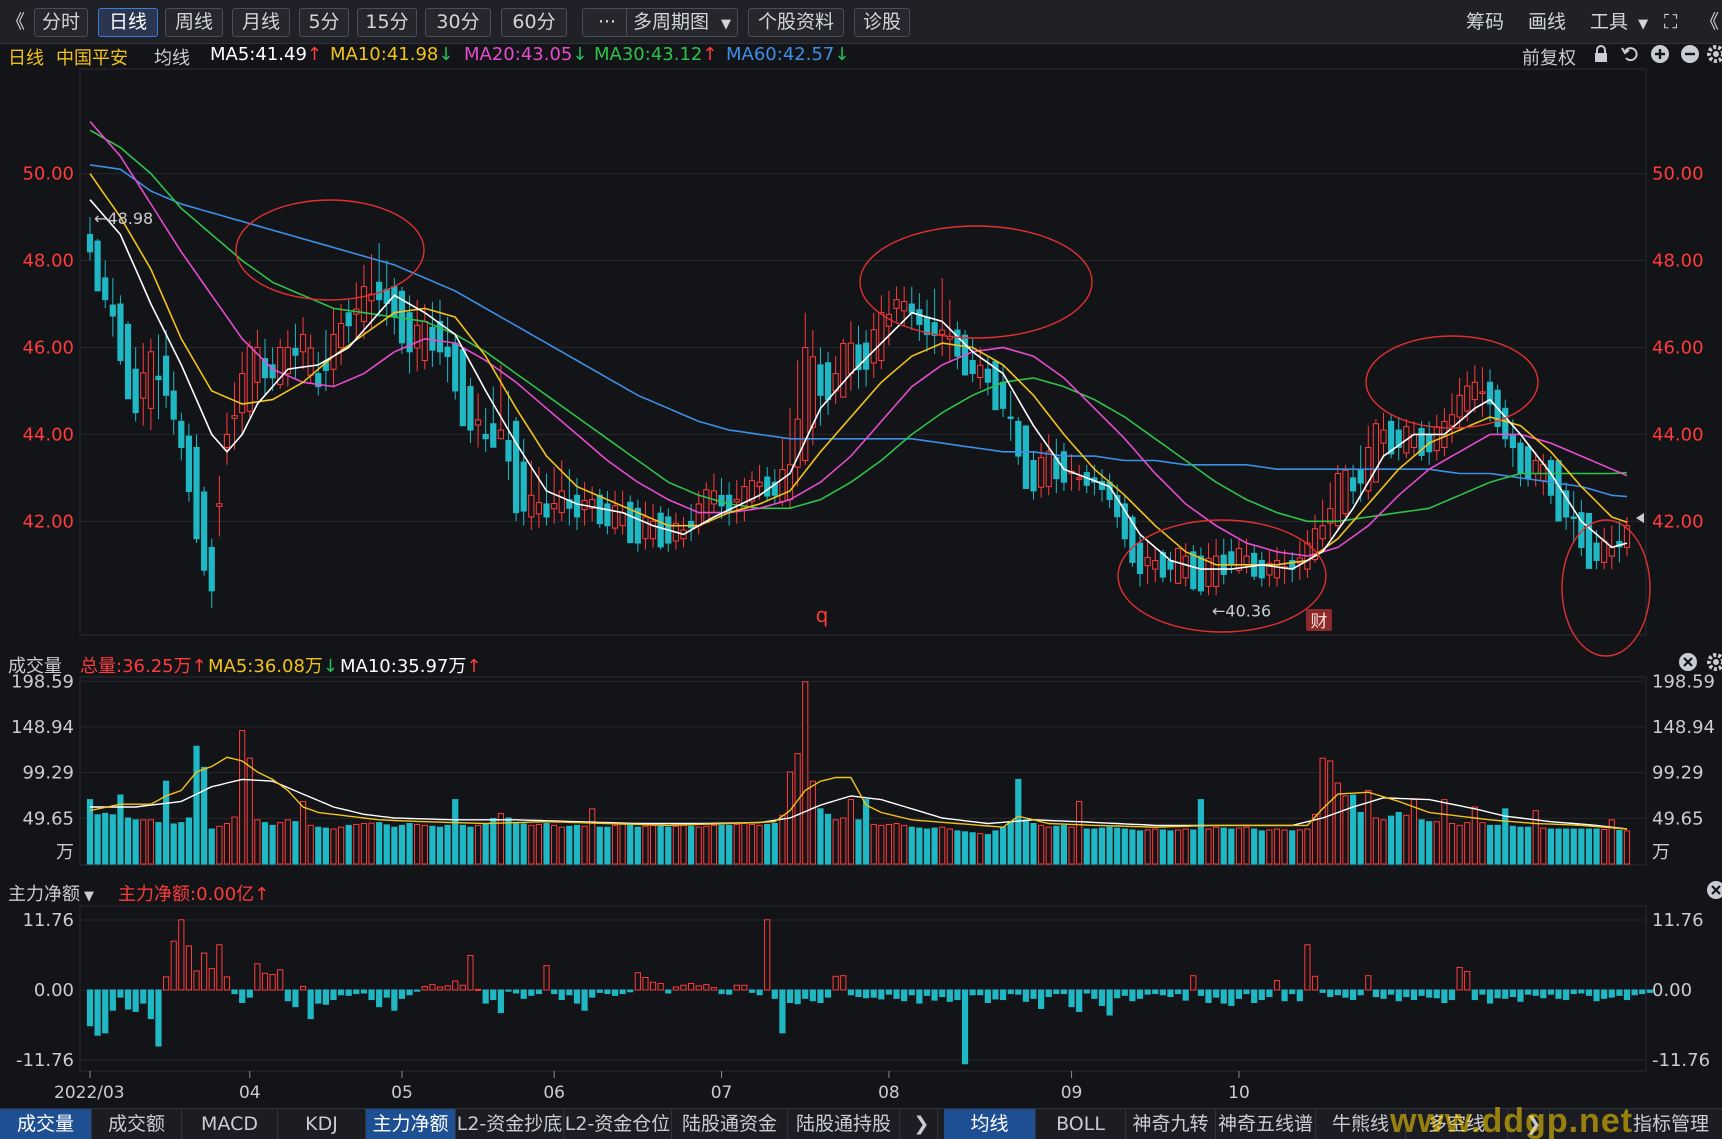 This screenshot has width=1722, height=1139. I want to click on overlay-tab: 神奇五线谱, so click(1266, 1124).